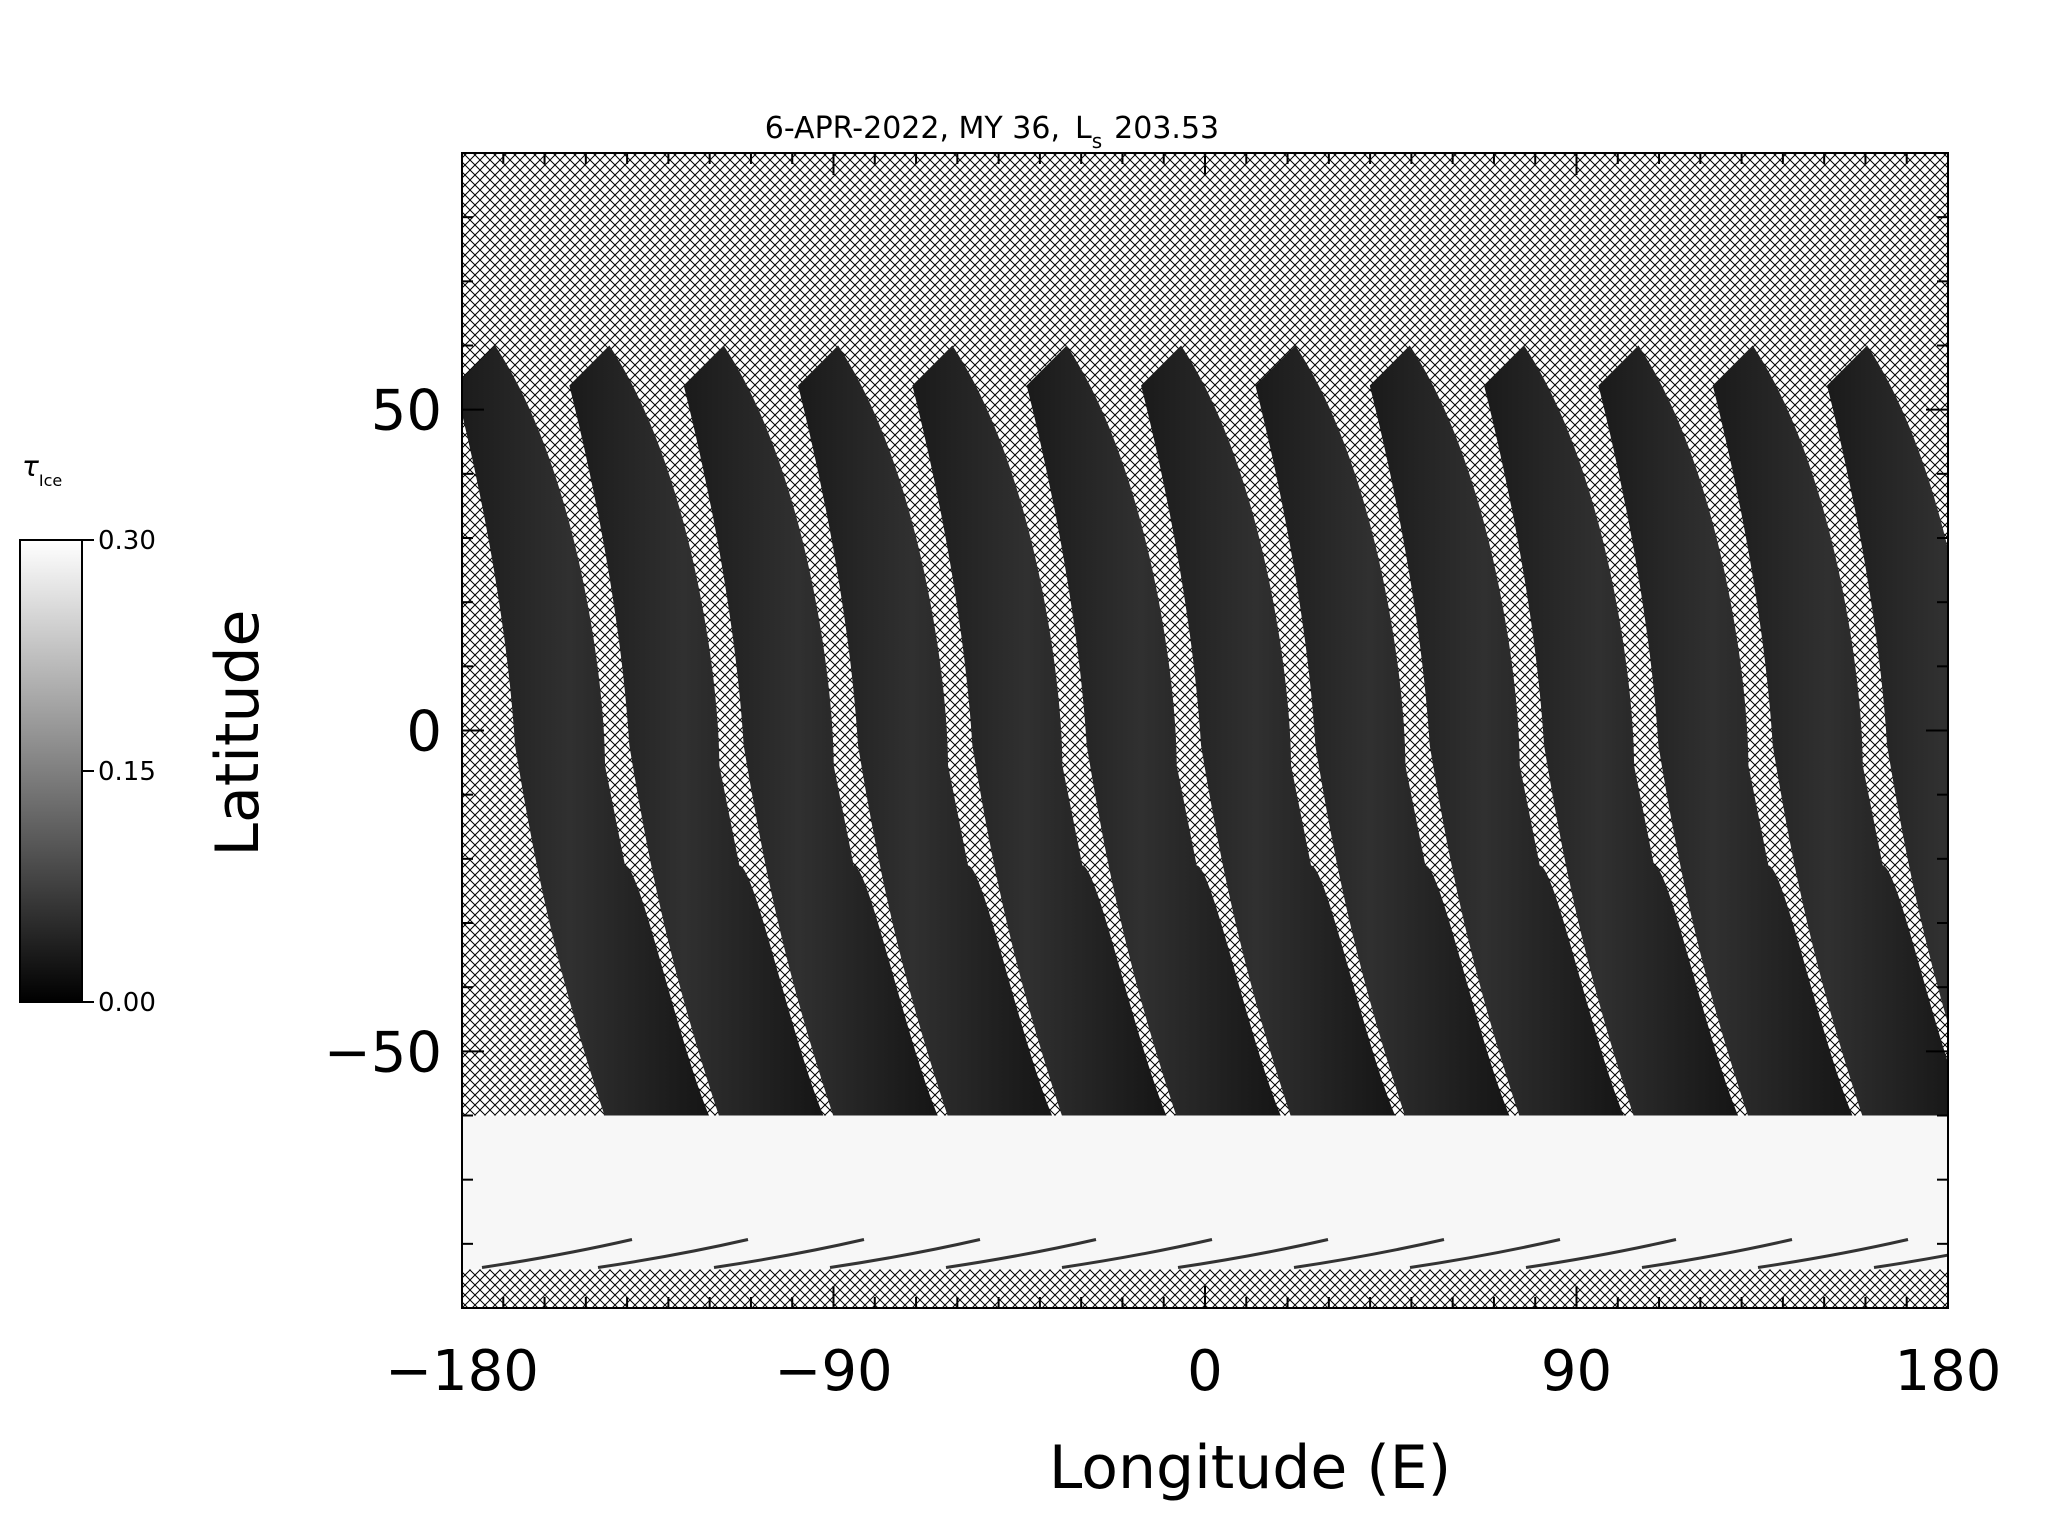 This screenshot has height=1536, width=2048. I want to click on y-tick-label: −50, so click(383, 1052).